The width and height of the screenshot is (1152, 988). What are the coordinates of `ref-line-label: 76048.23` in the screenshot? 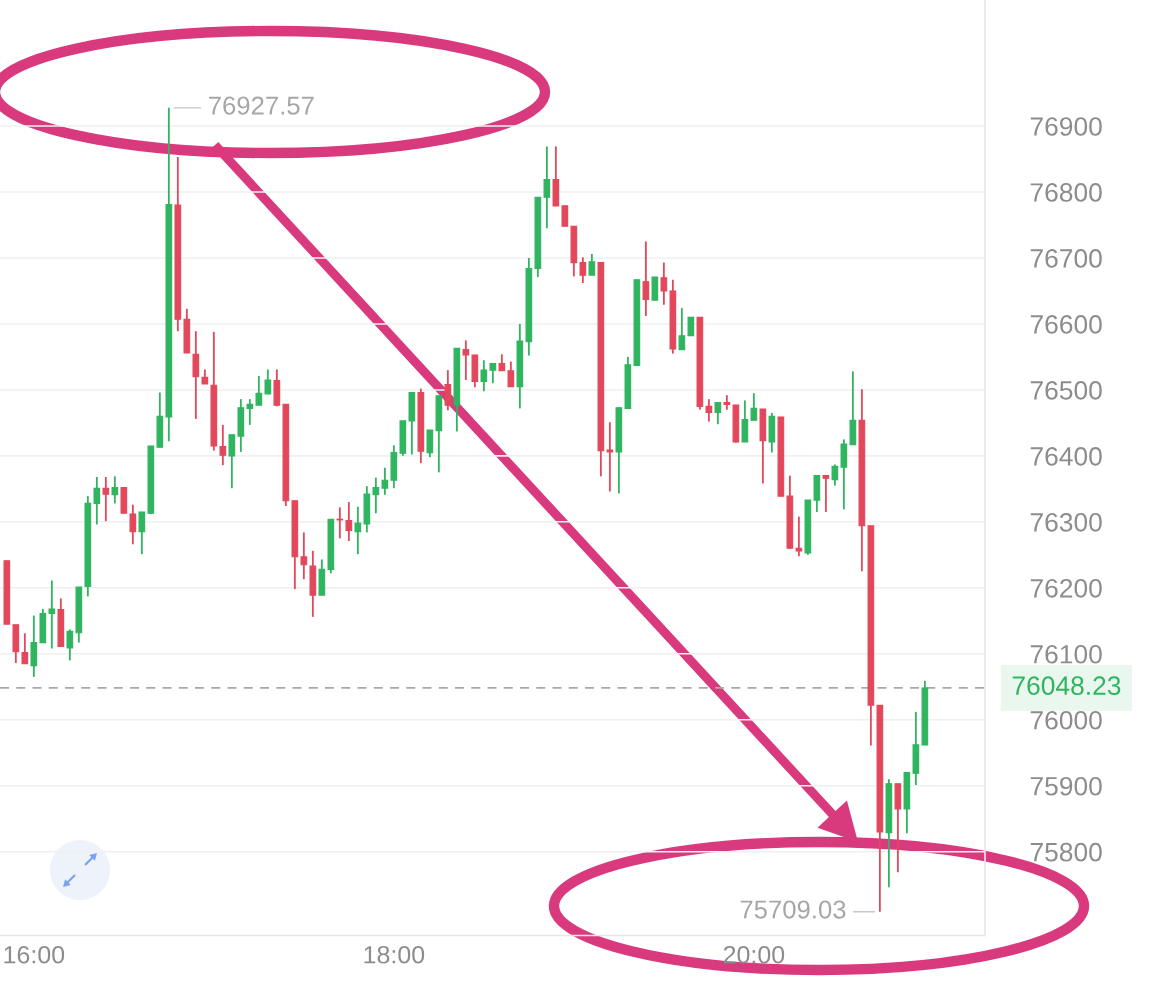 It's located at (1066, 686).